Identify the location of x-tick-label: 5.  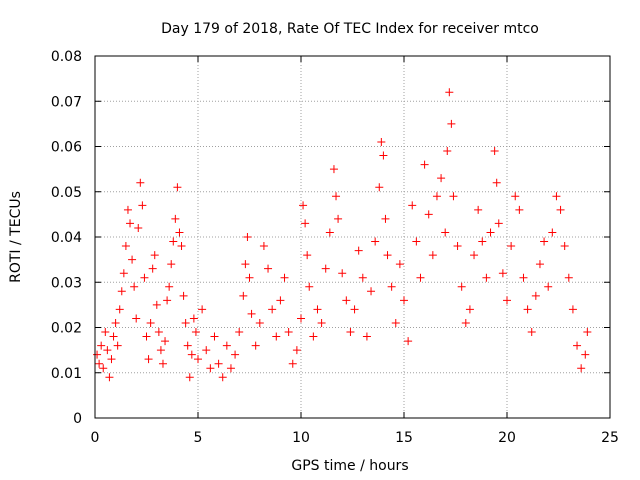
(198, 438).